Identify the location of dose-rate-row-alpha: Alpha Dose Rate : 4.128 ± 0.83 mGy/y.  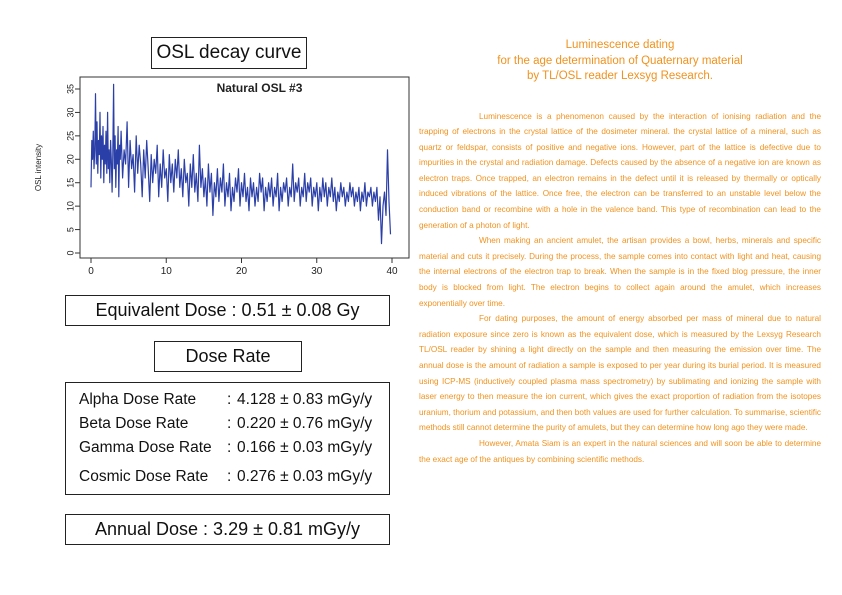
(231, 401).